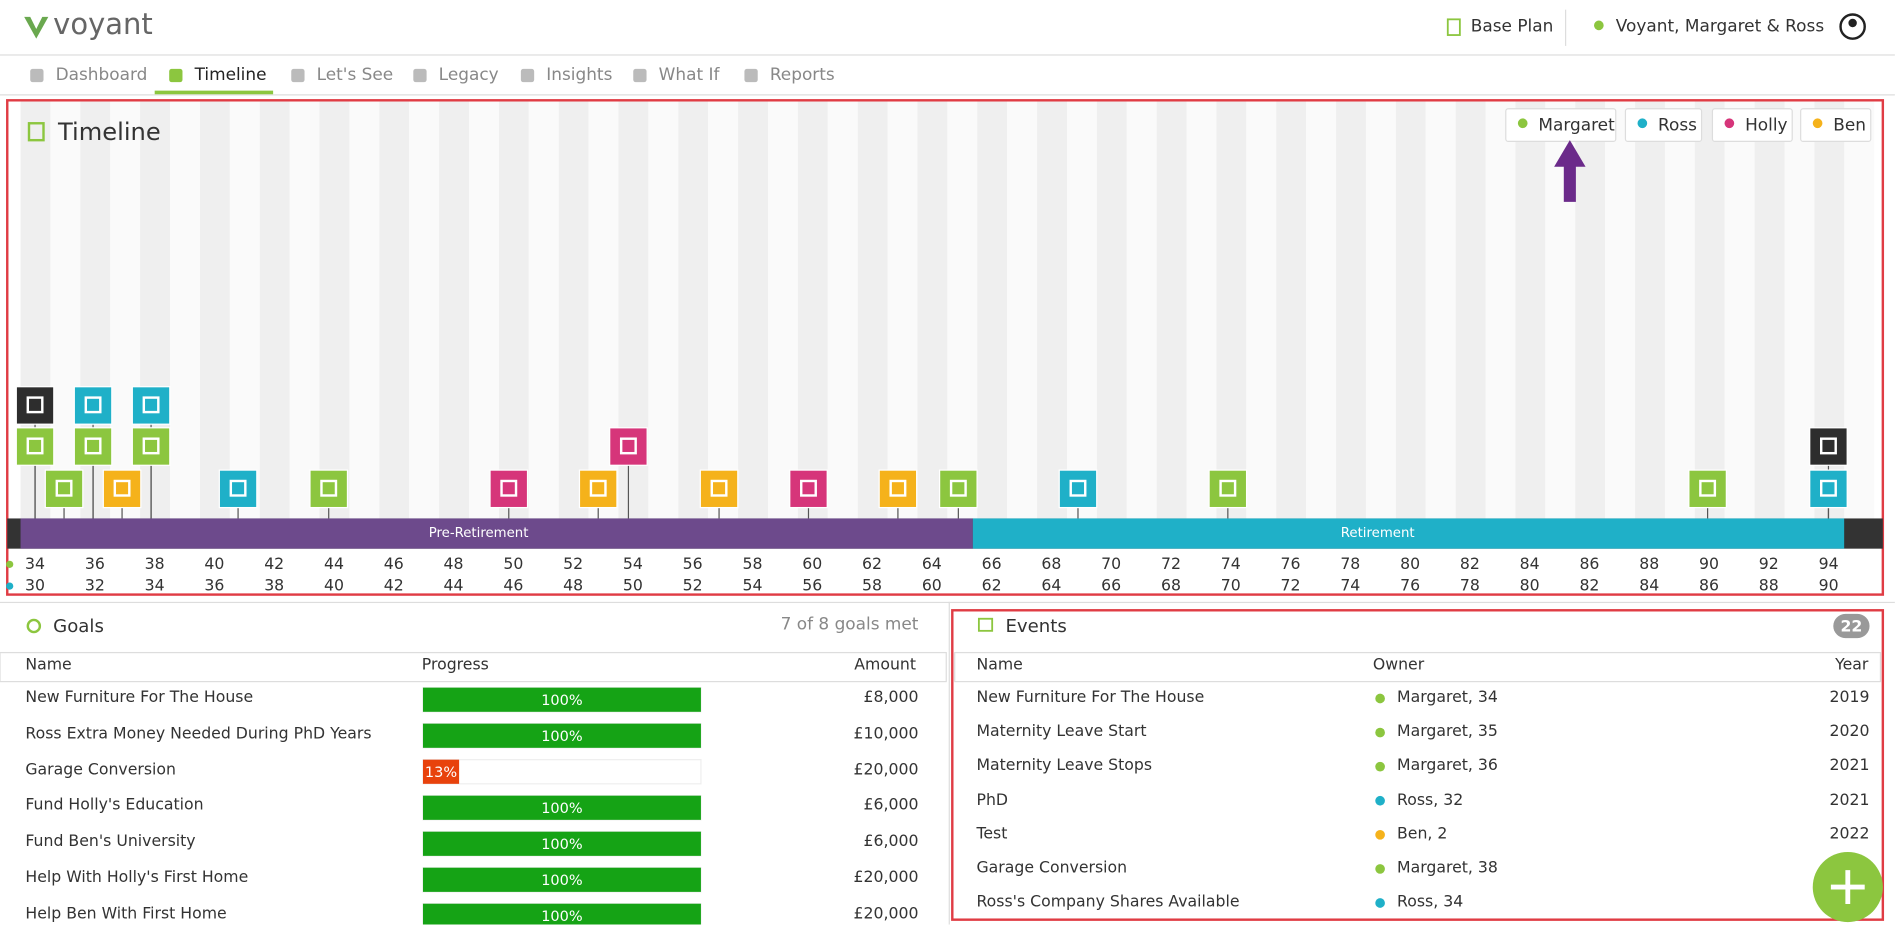  I want to click on user-head, so click(1852, 23).